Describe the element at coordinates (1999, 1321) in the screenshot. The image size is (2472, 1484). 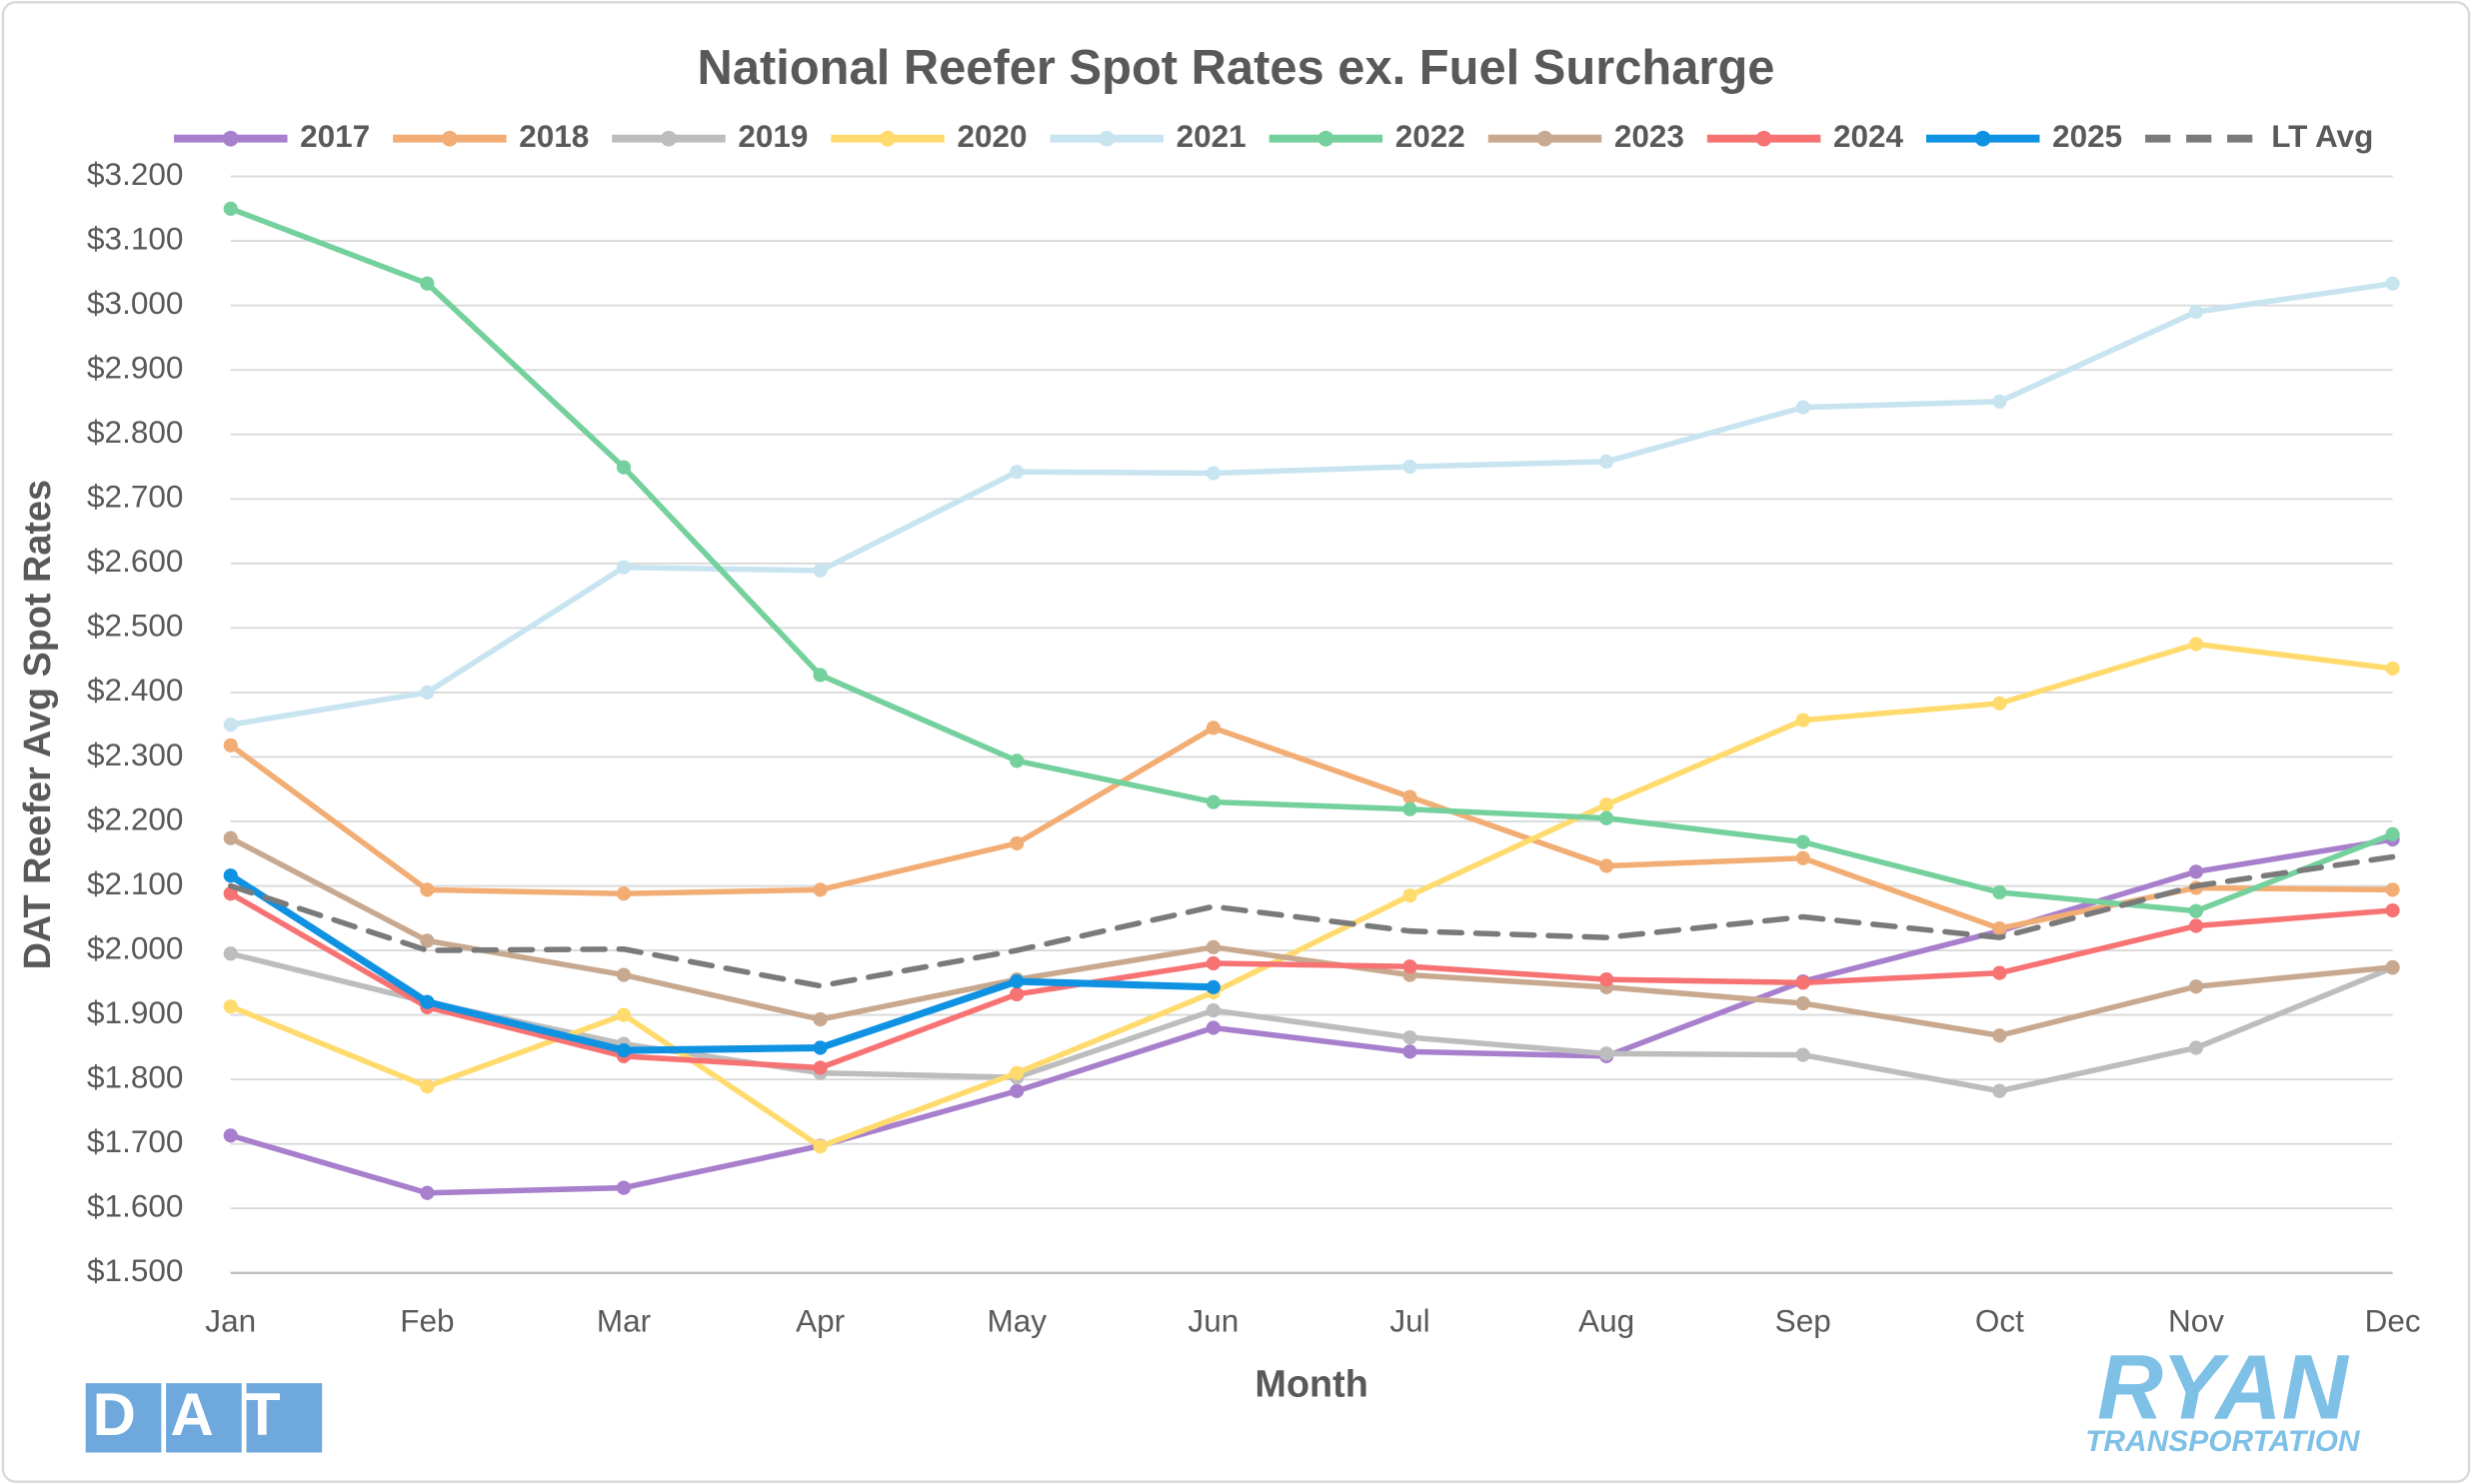
I see `x-tick-label: Oct` at that location.